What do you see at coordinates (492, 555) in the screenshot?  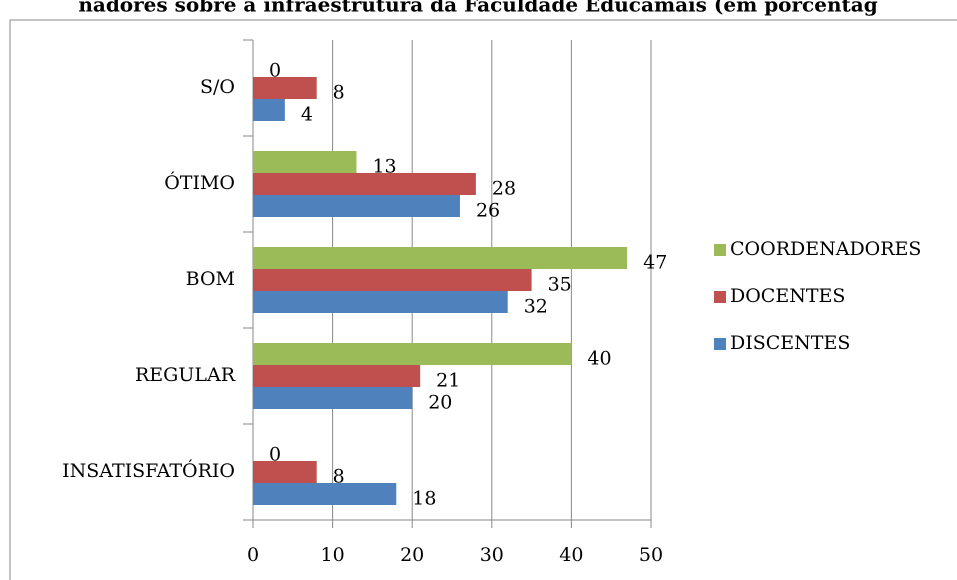 I see `x-tick-label: 30` at bounding box center [492, 555].